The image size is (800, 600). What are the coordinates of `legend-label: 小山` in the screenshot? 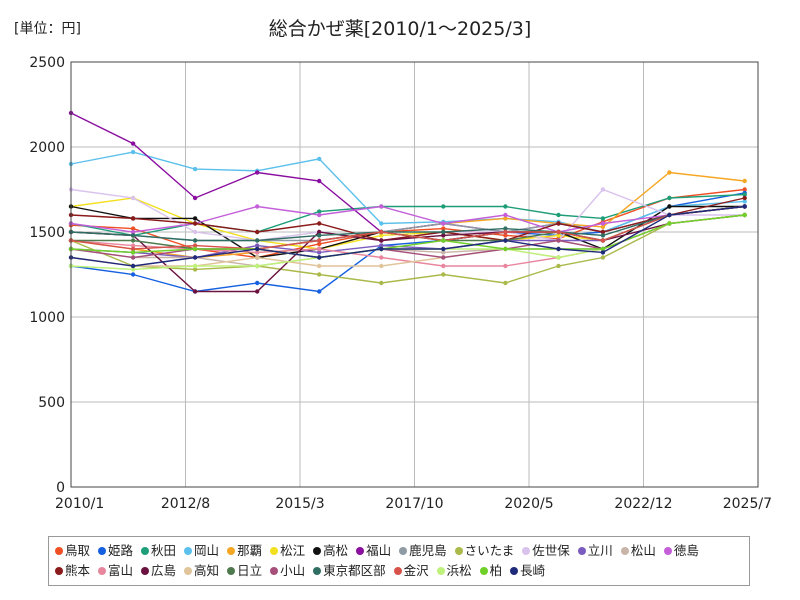 It's located at (293, 570).